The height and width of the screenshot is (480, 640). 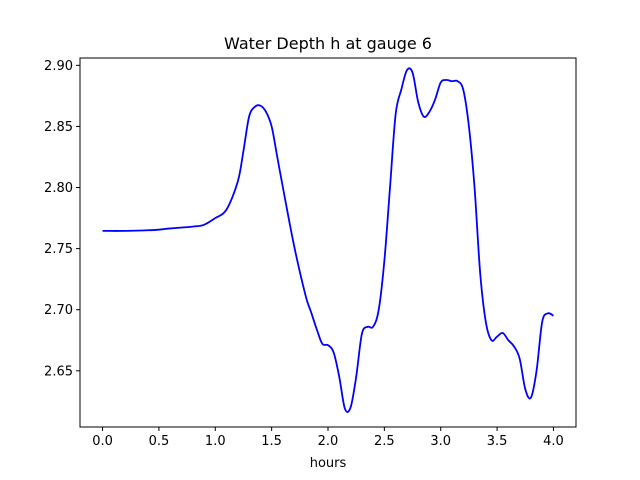 I want to click on x-tick-label: 1.0, so click(x=215, y=441).